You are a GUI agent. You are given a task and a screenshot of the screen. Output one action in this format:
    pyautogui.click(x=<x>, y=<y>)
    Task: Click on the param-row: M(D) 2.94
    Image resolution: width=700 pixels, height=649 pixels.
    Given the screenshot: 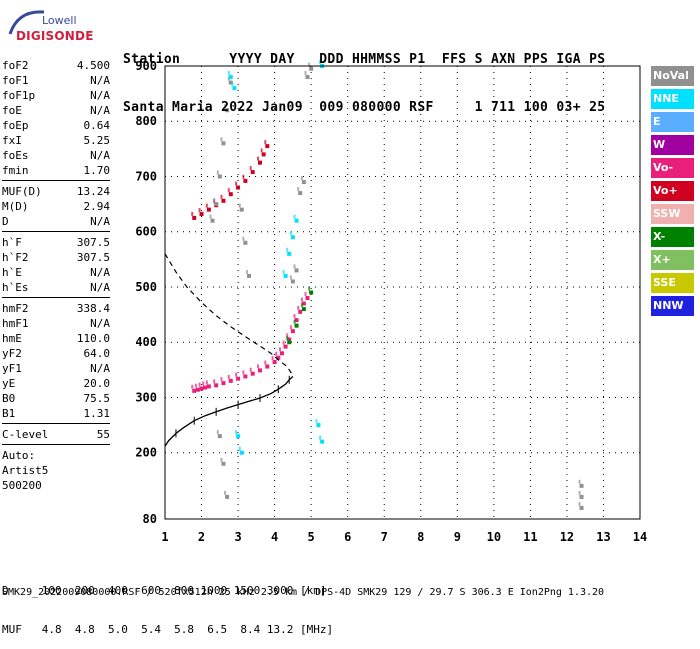 What is the action you would take?
    pyautogui.click(x=56, y=206)
    